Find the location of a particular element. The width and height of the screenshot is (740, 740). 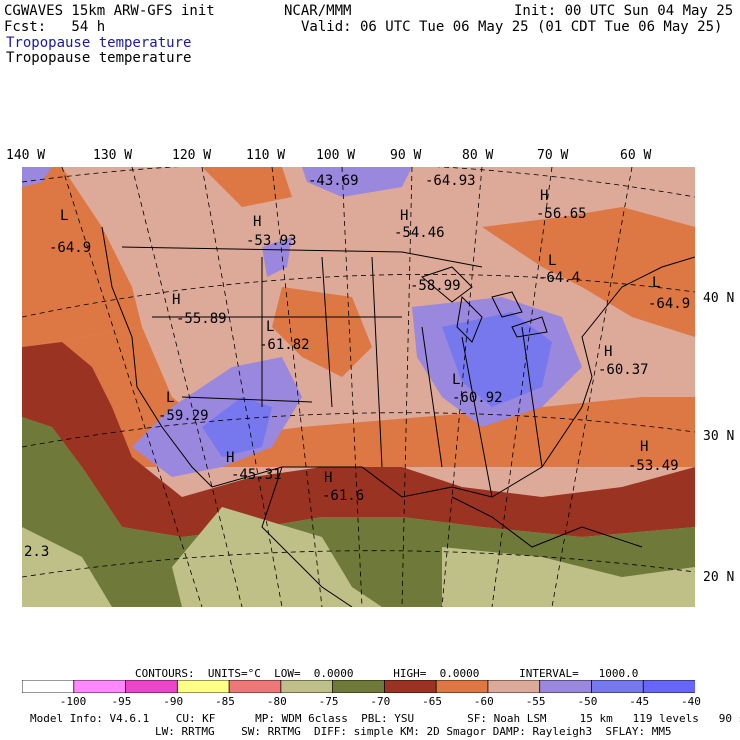

extremum-value: -53.93 is located at coordinates (271, 241).